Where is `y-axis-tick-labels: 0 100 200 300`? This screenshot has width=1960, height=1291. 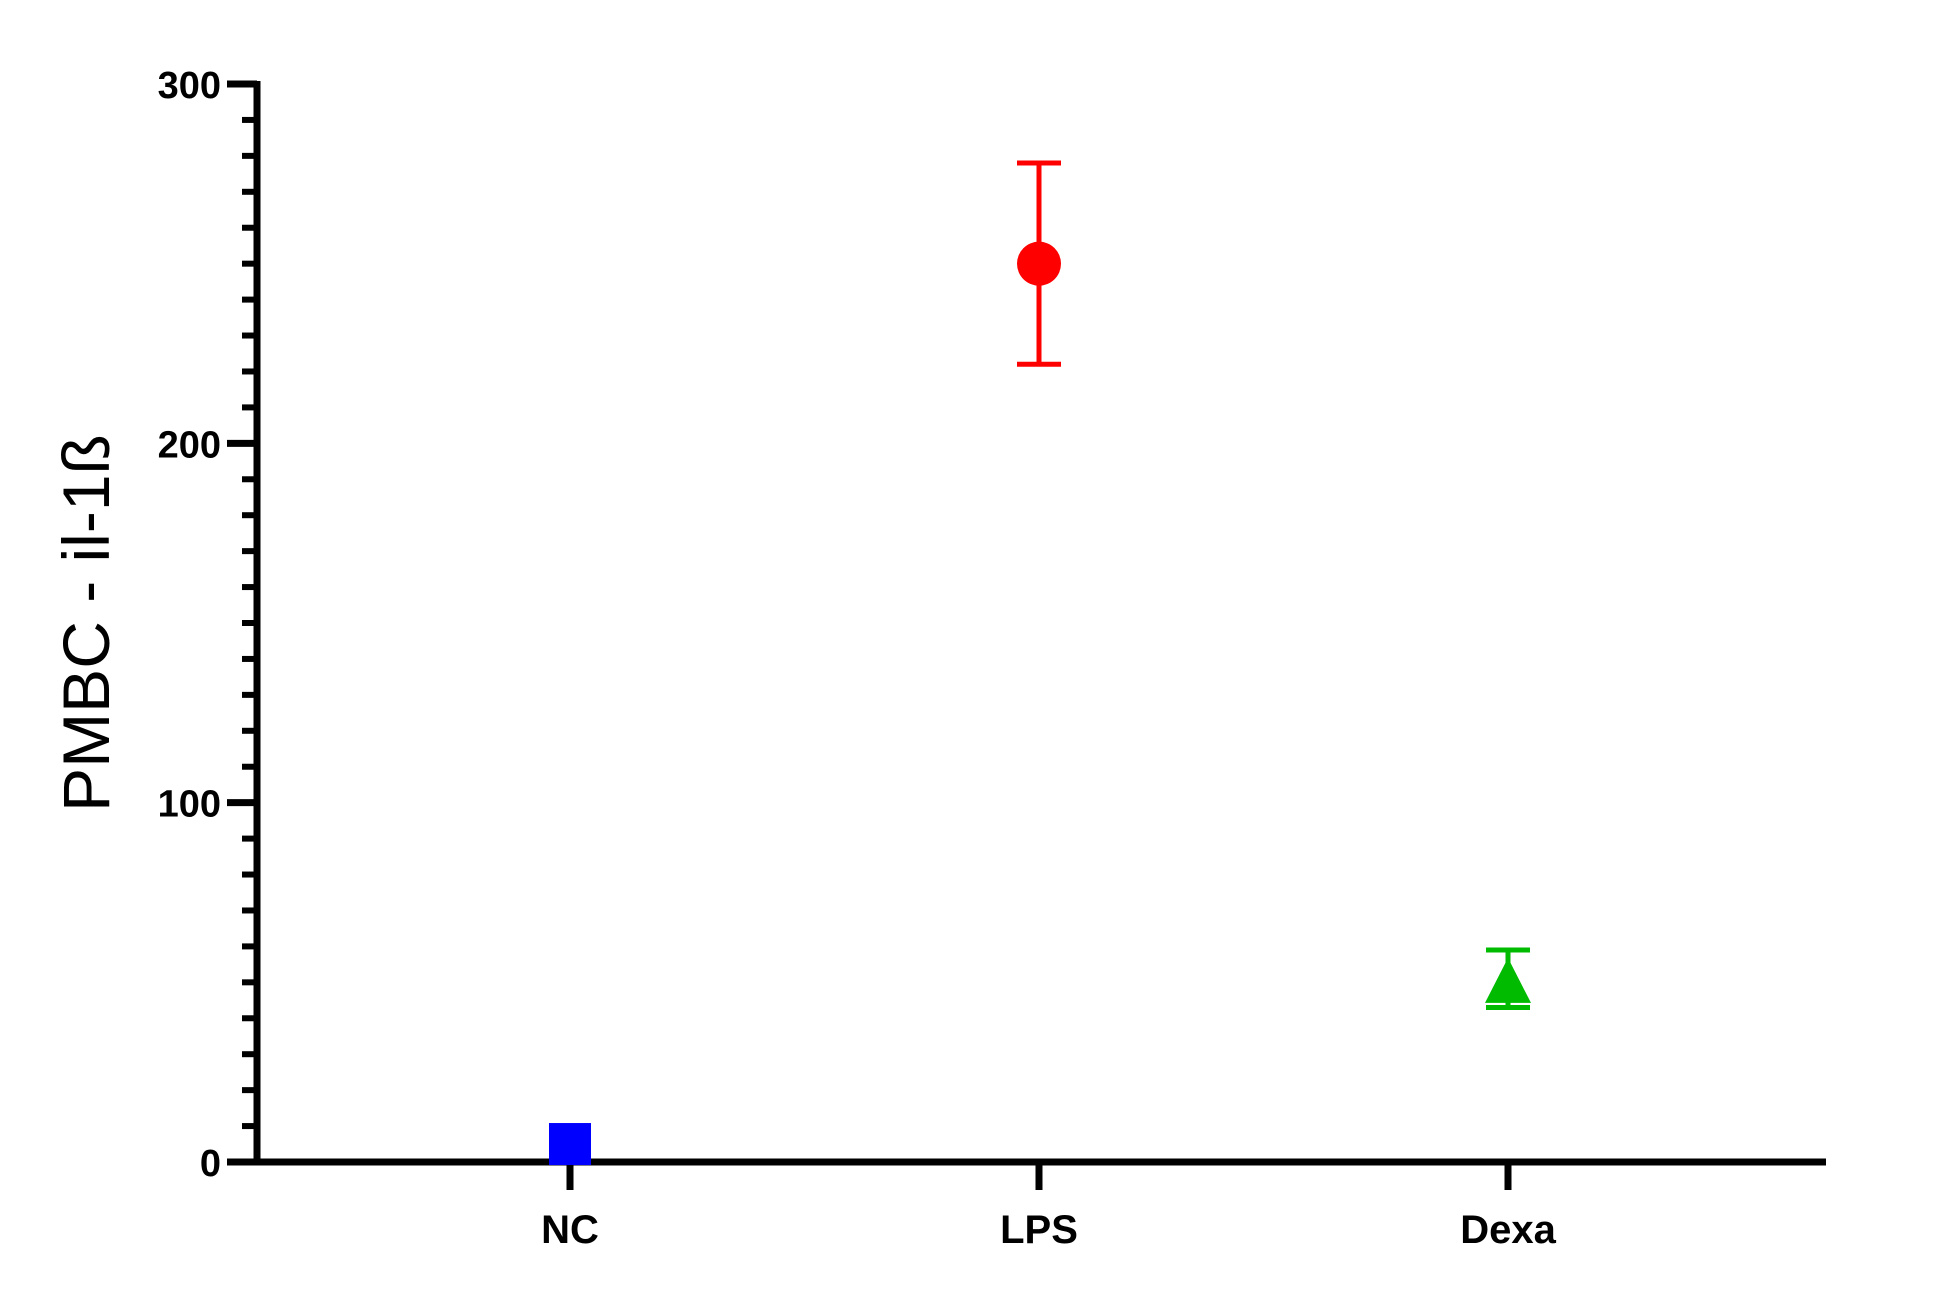
y-axis-tick-labels: 0 100 200 300 is located at coordinates (189, 625).